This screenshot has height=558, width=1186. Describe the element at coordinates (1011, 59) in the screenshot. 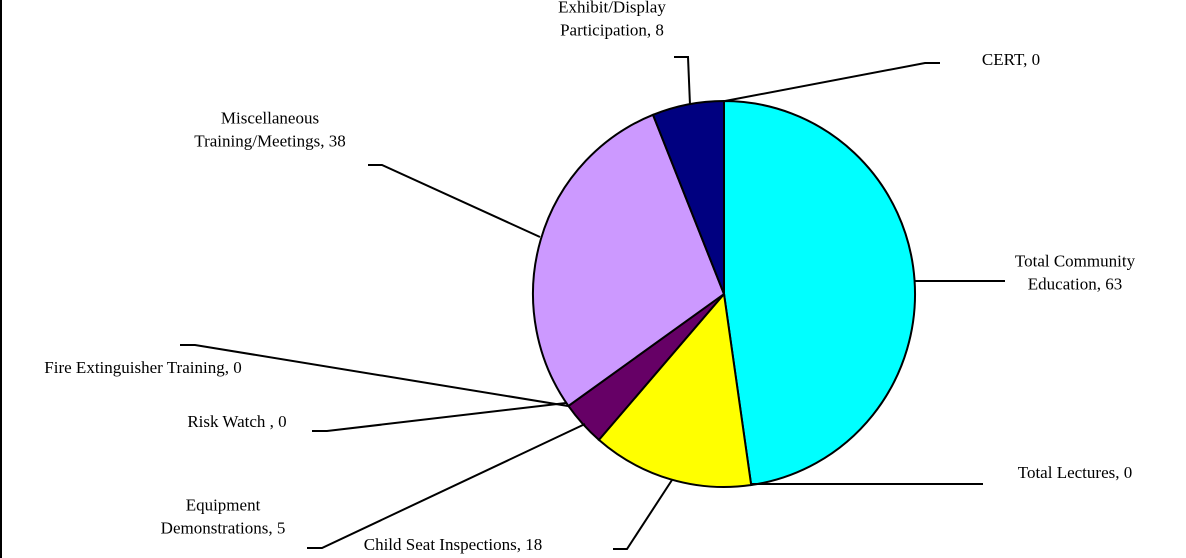

I see `data-label-cert: CERT, 0` at that location.